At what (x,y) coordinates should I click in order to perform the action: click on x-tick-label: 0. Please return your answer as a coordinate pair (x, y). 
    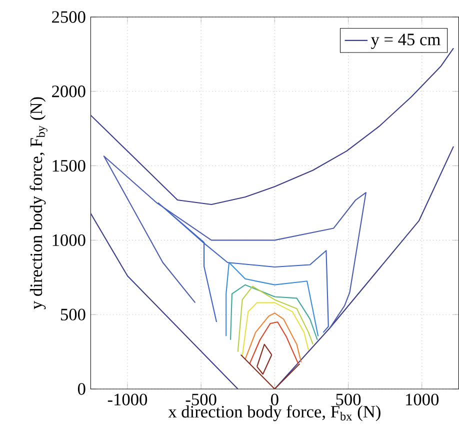
    Looking at the image, I should click on (274, 400).